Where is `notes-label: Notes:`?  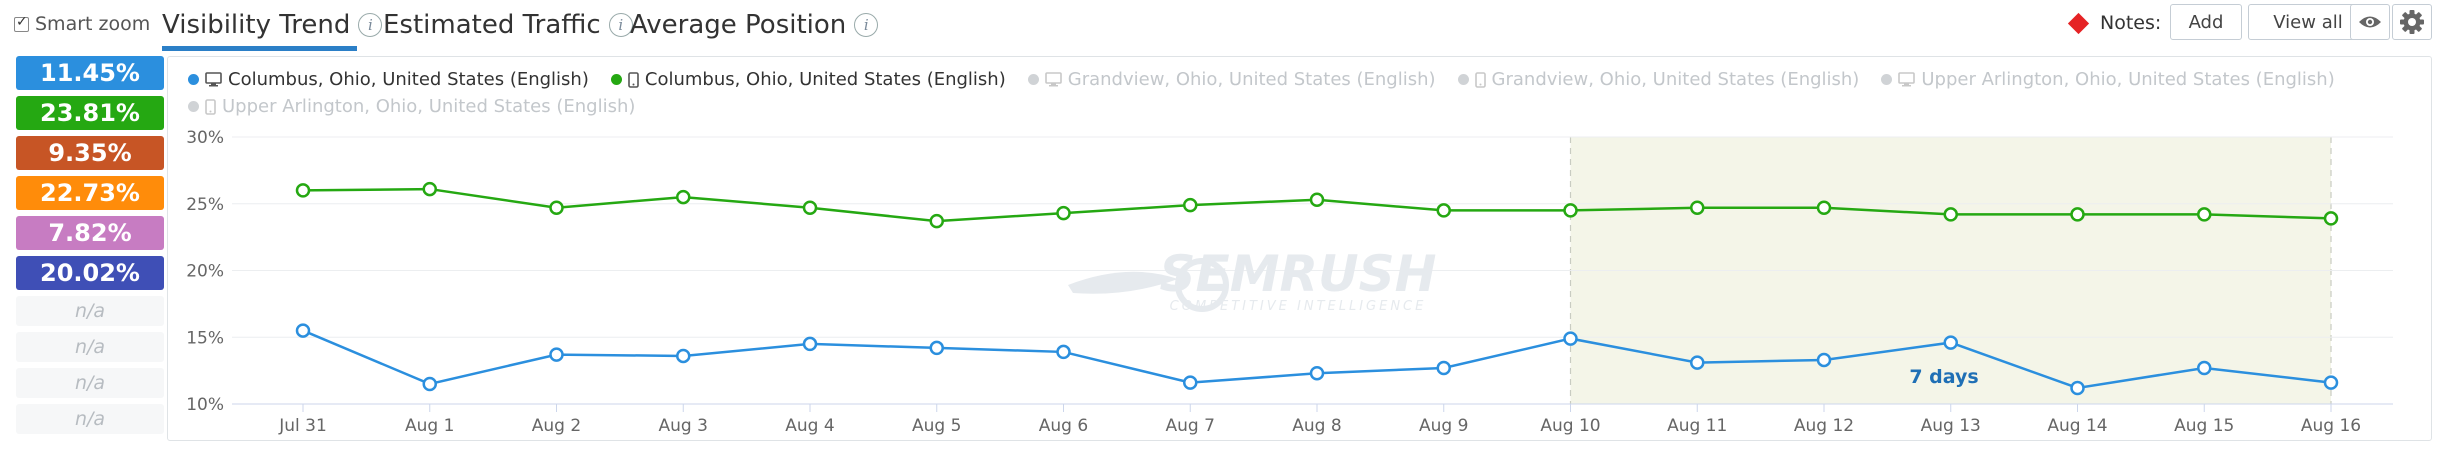 notes-label: Notes: is located at coordinates (2131, 23).